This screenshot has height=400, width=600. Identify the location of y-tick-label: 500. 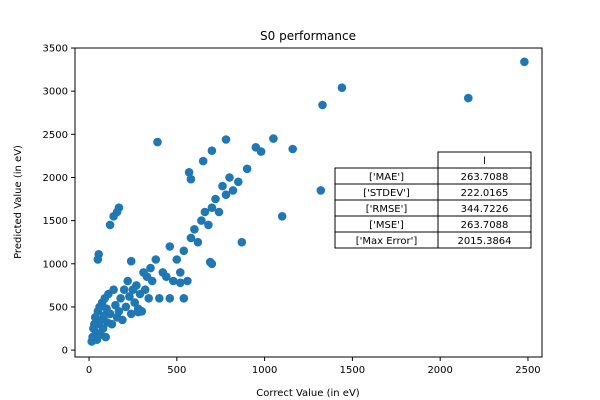
(58, 307).